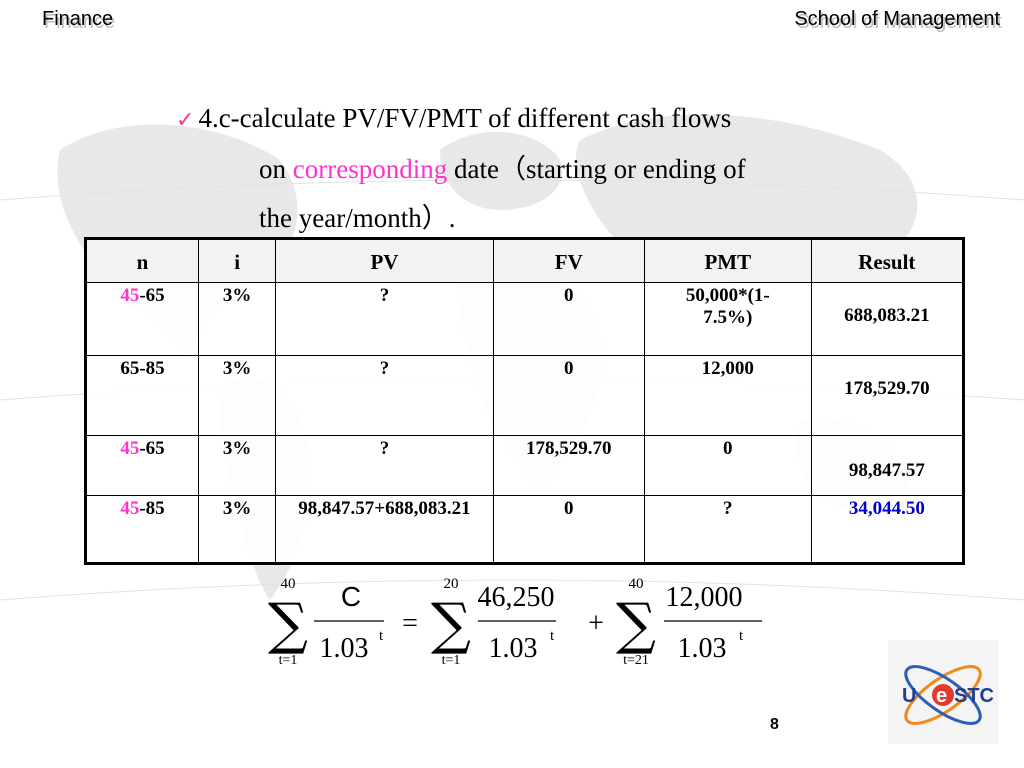 This screenshot has width=1024, height=768. What do you see at coordinates (887, 465) in the screenshot?
I see `cell-result: 98,847.57` at bounding box center [887, 465].